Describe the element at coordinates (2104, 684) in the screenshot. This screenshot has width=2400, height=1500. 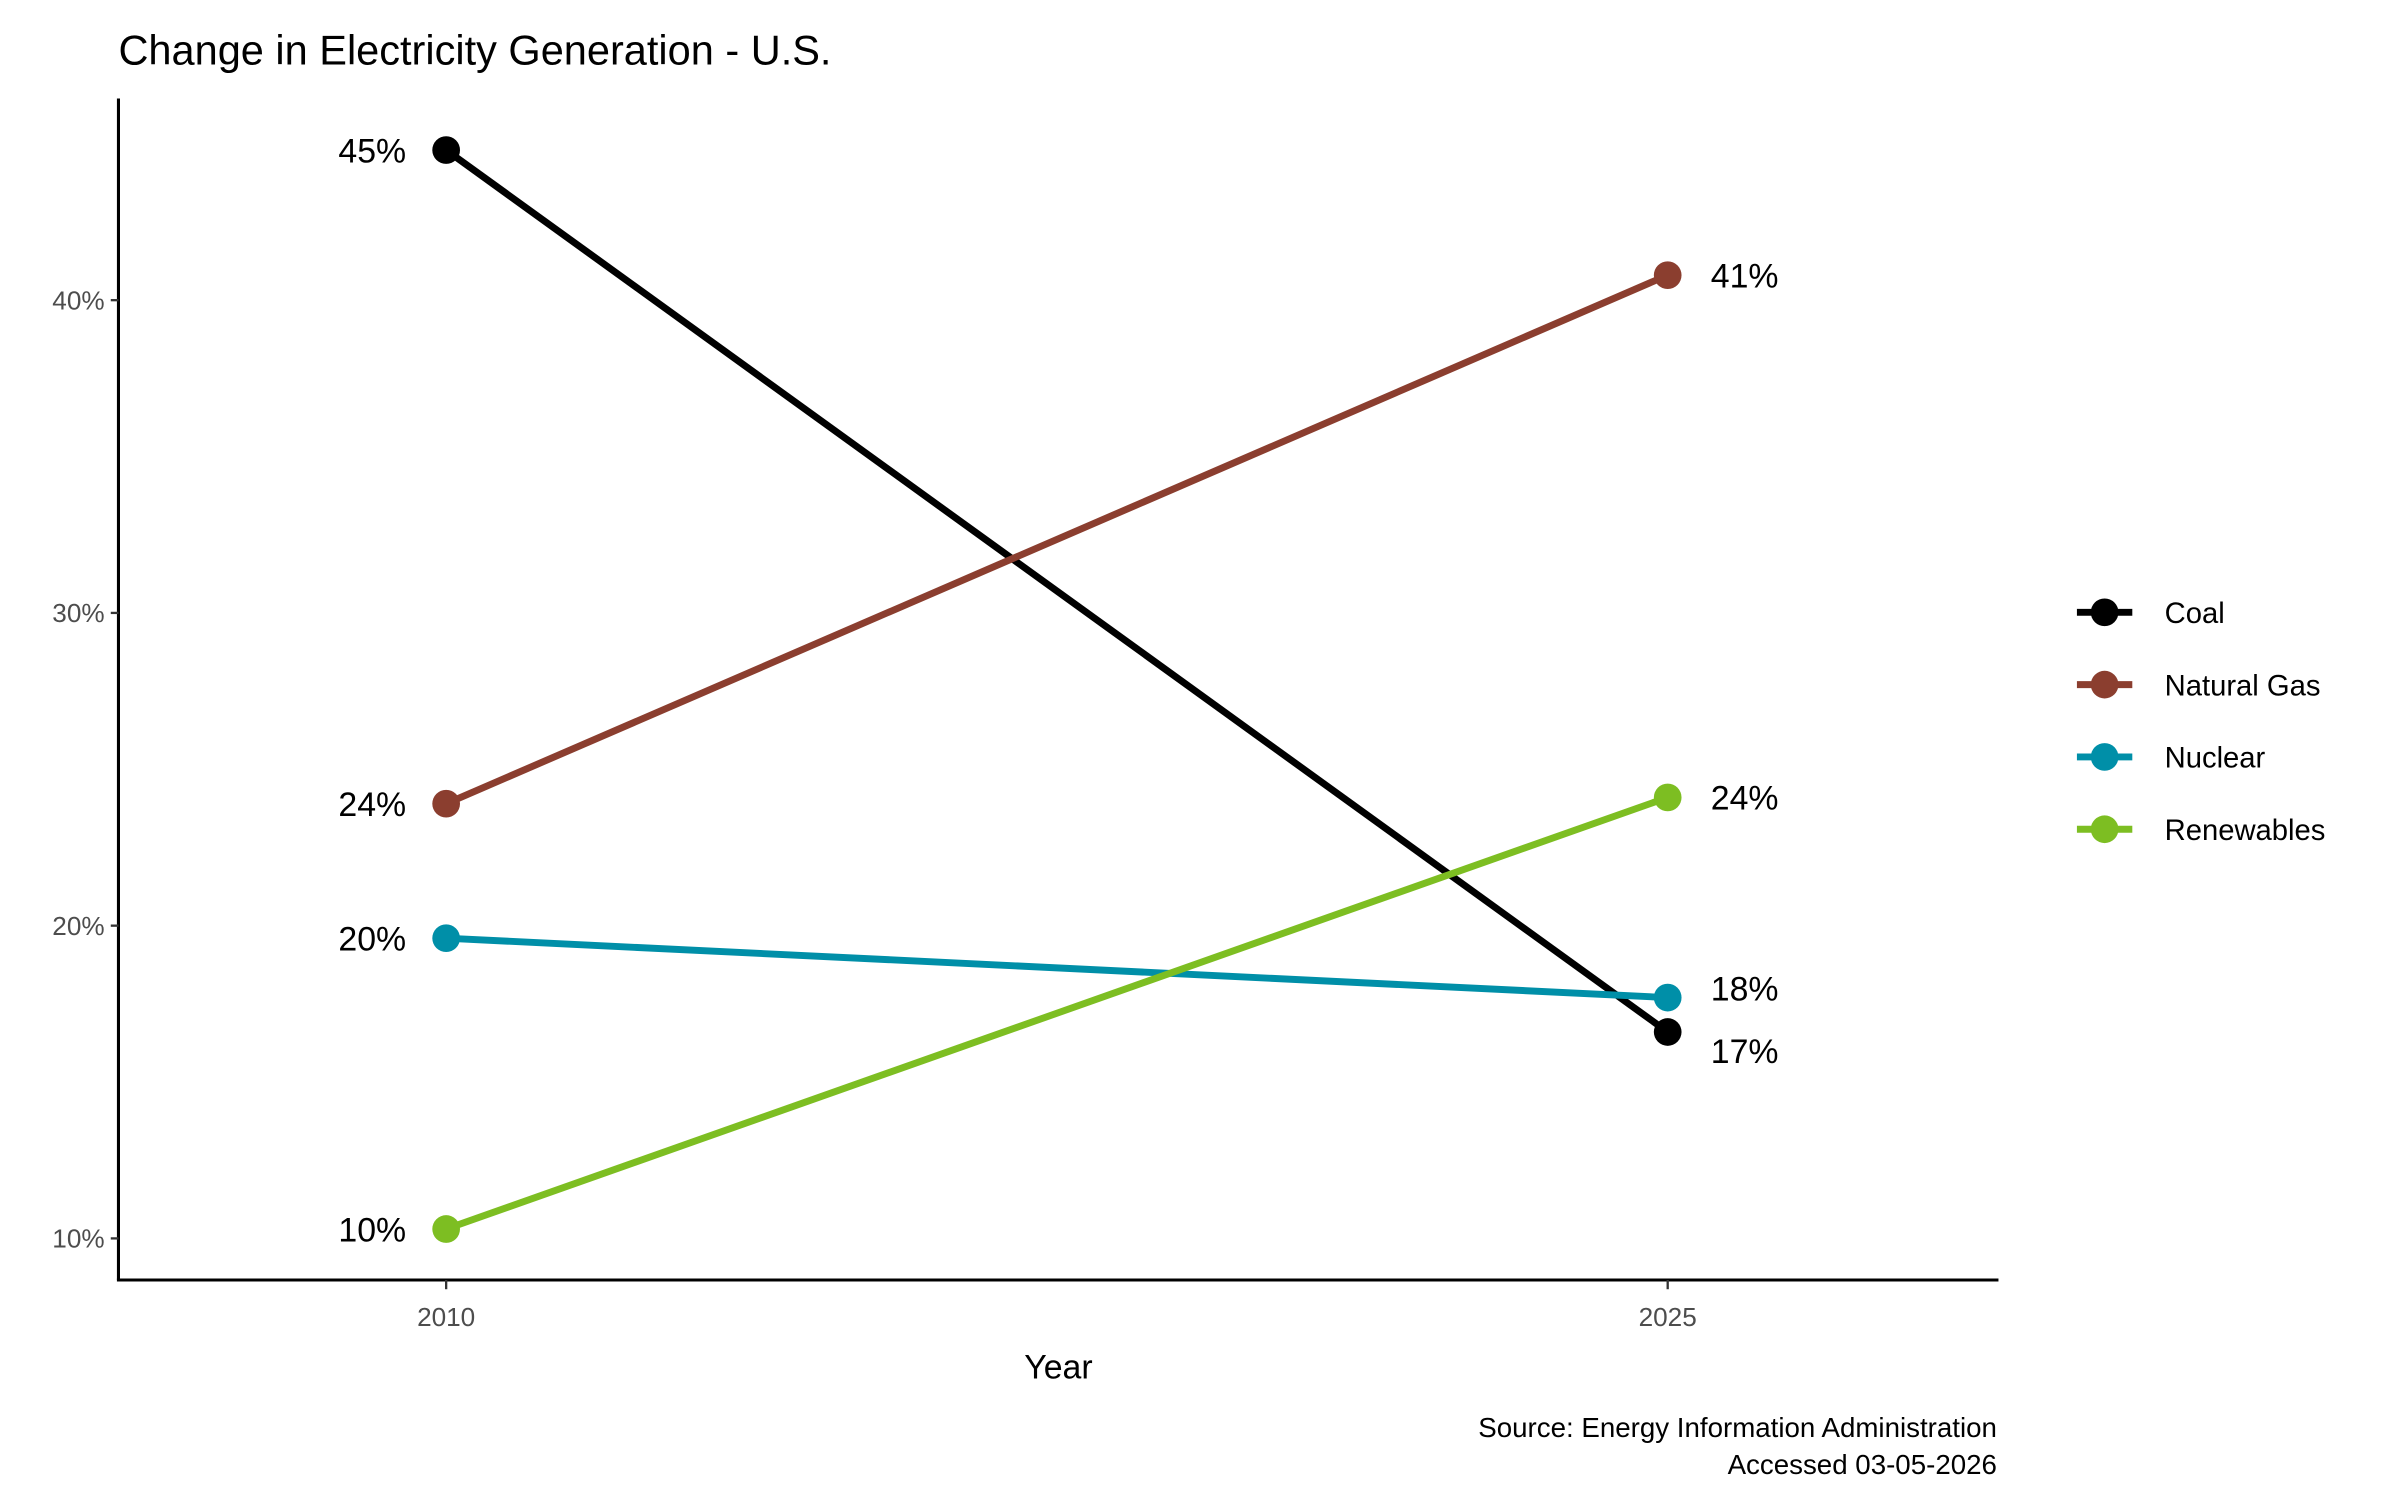
I see `legend-key-point-natural-gas` at that location.